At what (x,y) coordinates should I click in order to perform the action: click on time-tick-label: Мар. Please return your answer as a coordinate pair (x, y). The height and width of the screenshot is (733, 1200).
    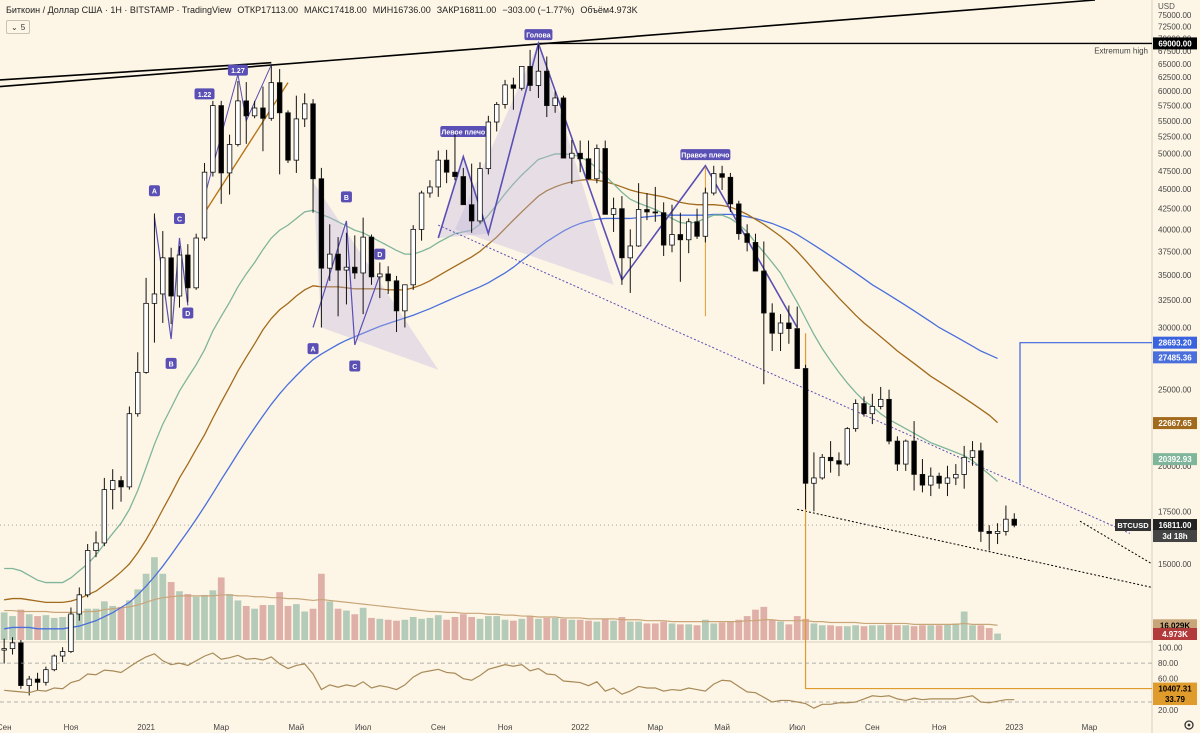
    Looking at the image, I should click on (1090, 727).